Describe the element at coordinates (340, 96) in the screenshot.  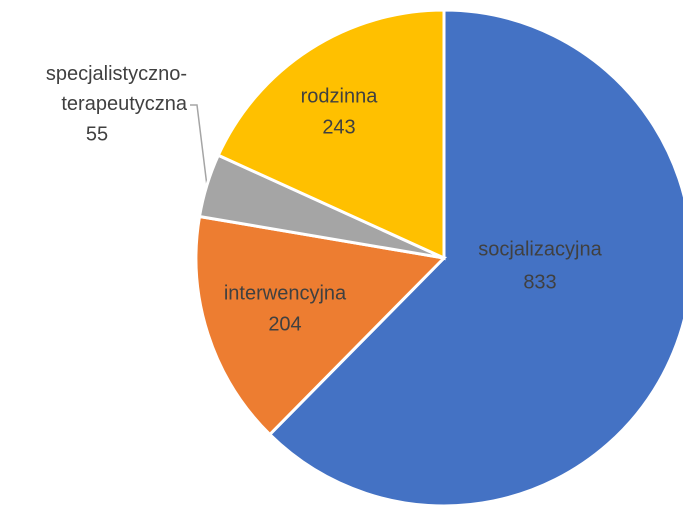
I see `category-label: rodzinna` at that location.